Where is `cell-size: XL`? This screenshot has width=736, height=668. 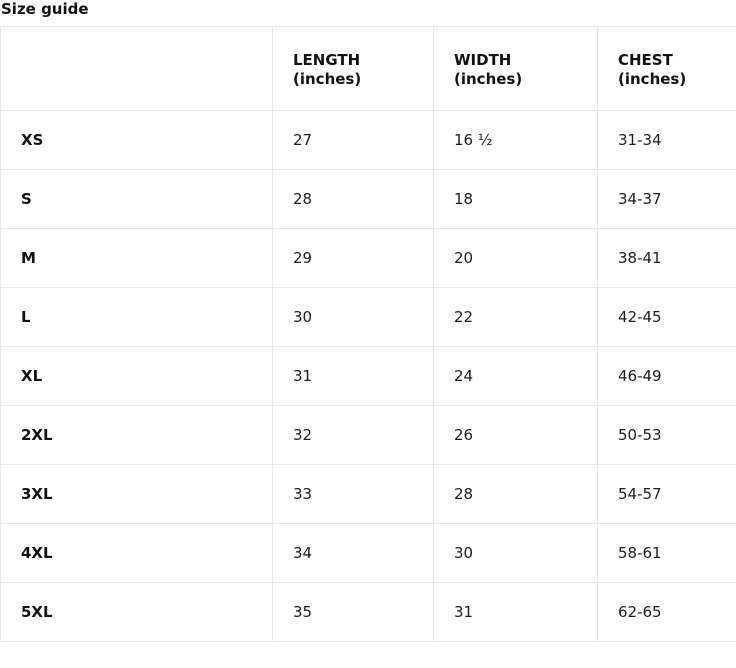
cell-size: XL is located at coordinates (136, 376).